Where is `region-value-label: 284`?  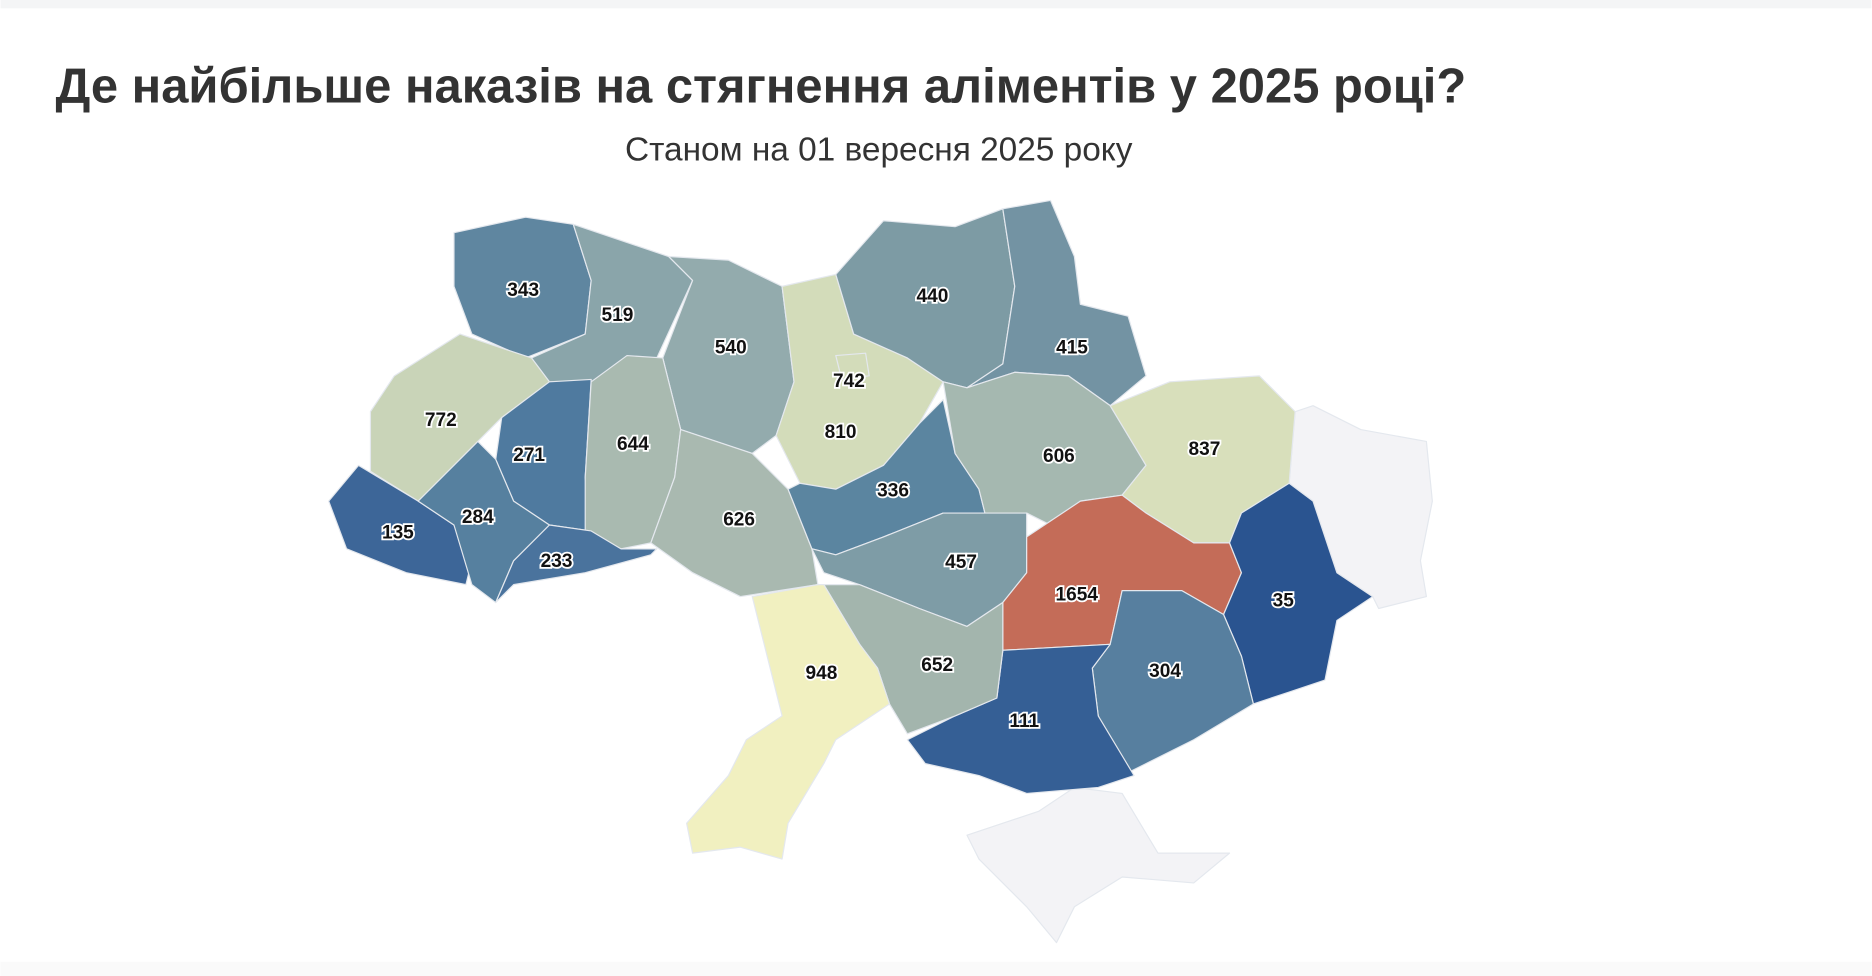
region-value-label: 284 is located at coordinates (478, 517).